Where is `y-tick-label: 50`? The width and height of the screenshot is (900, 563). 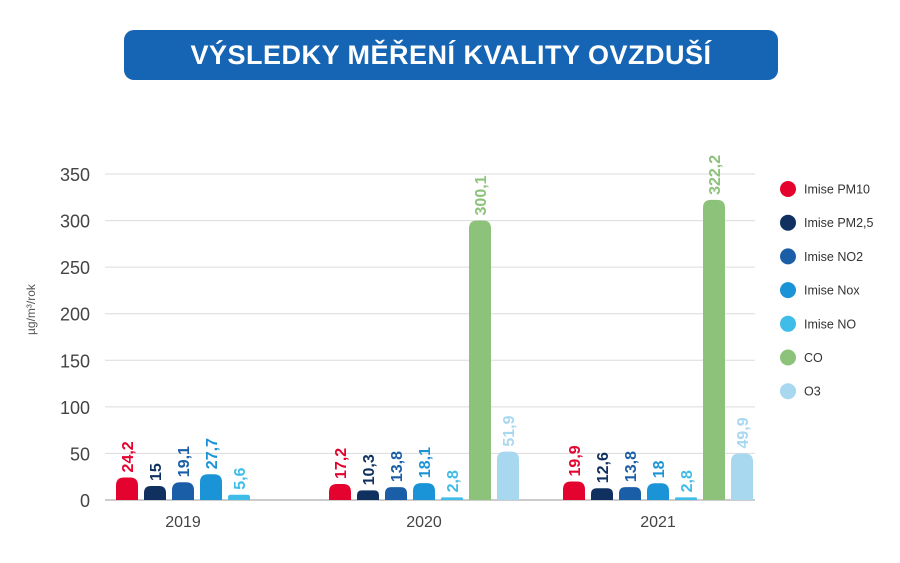
y-tick-label: 50 is located at coordinates (80, 454).